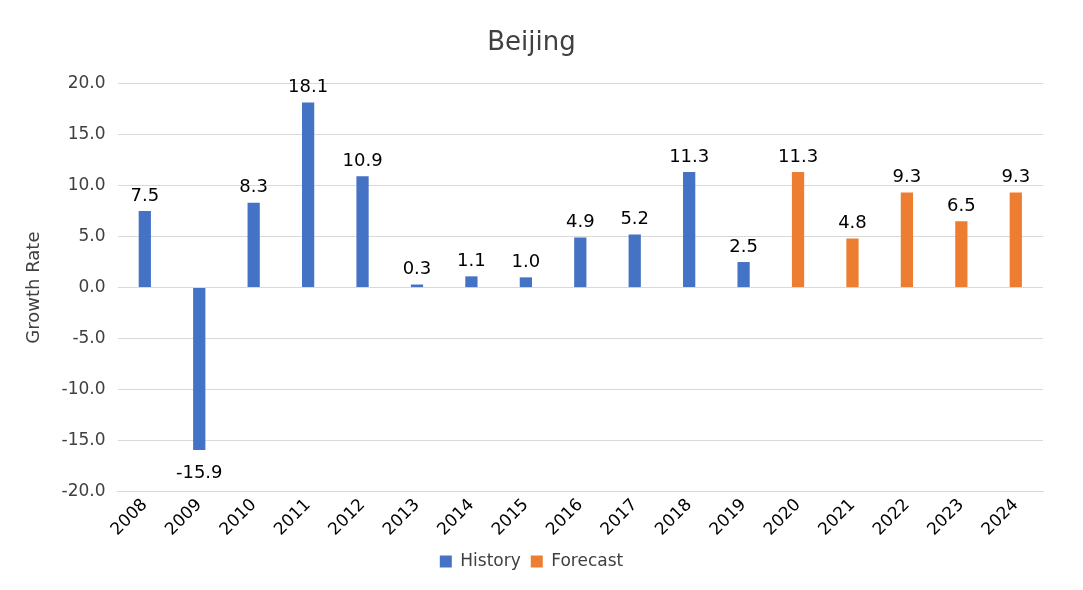  Describe the element at coordinates (83, 388) in the screenshot. I see `y-tick-label: -10.0` at that location.